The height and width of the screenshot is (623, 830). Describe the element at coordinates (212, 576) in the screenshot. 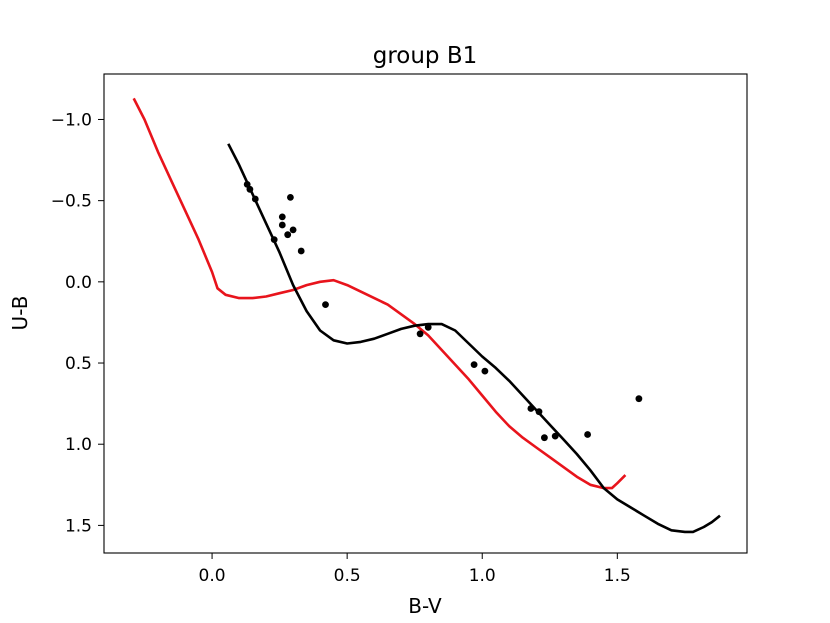

I see `x-tick-label: 0.0` at that location.